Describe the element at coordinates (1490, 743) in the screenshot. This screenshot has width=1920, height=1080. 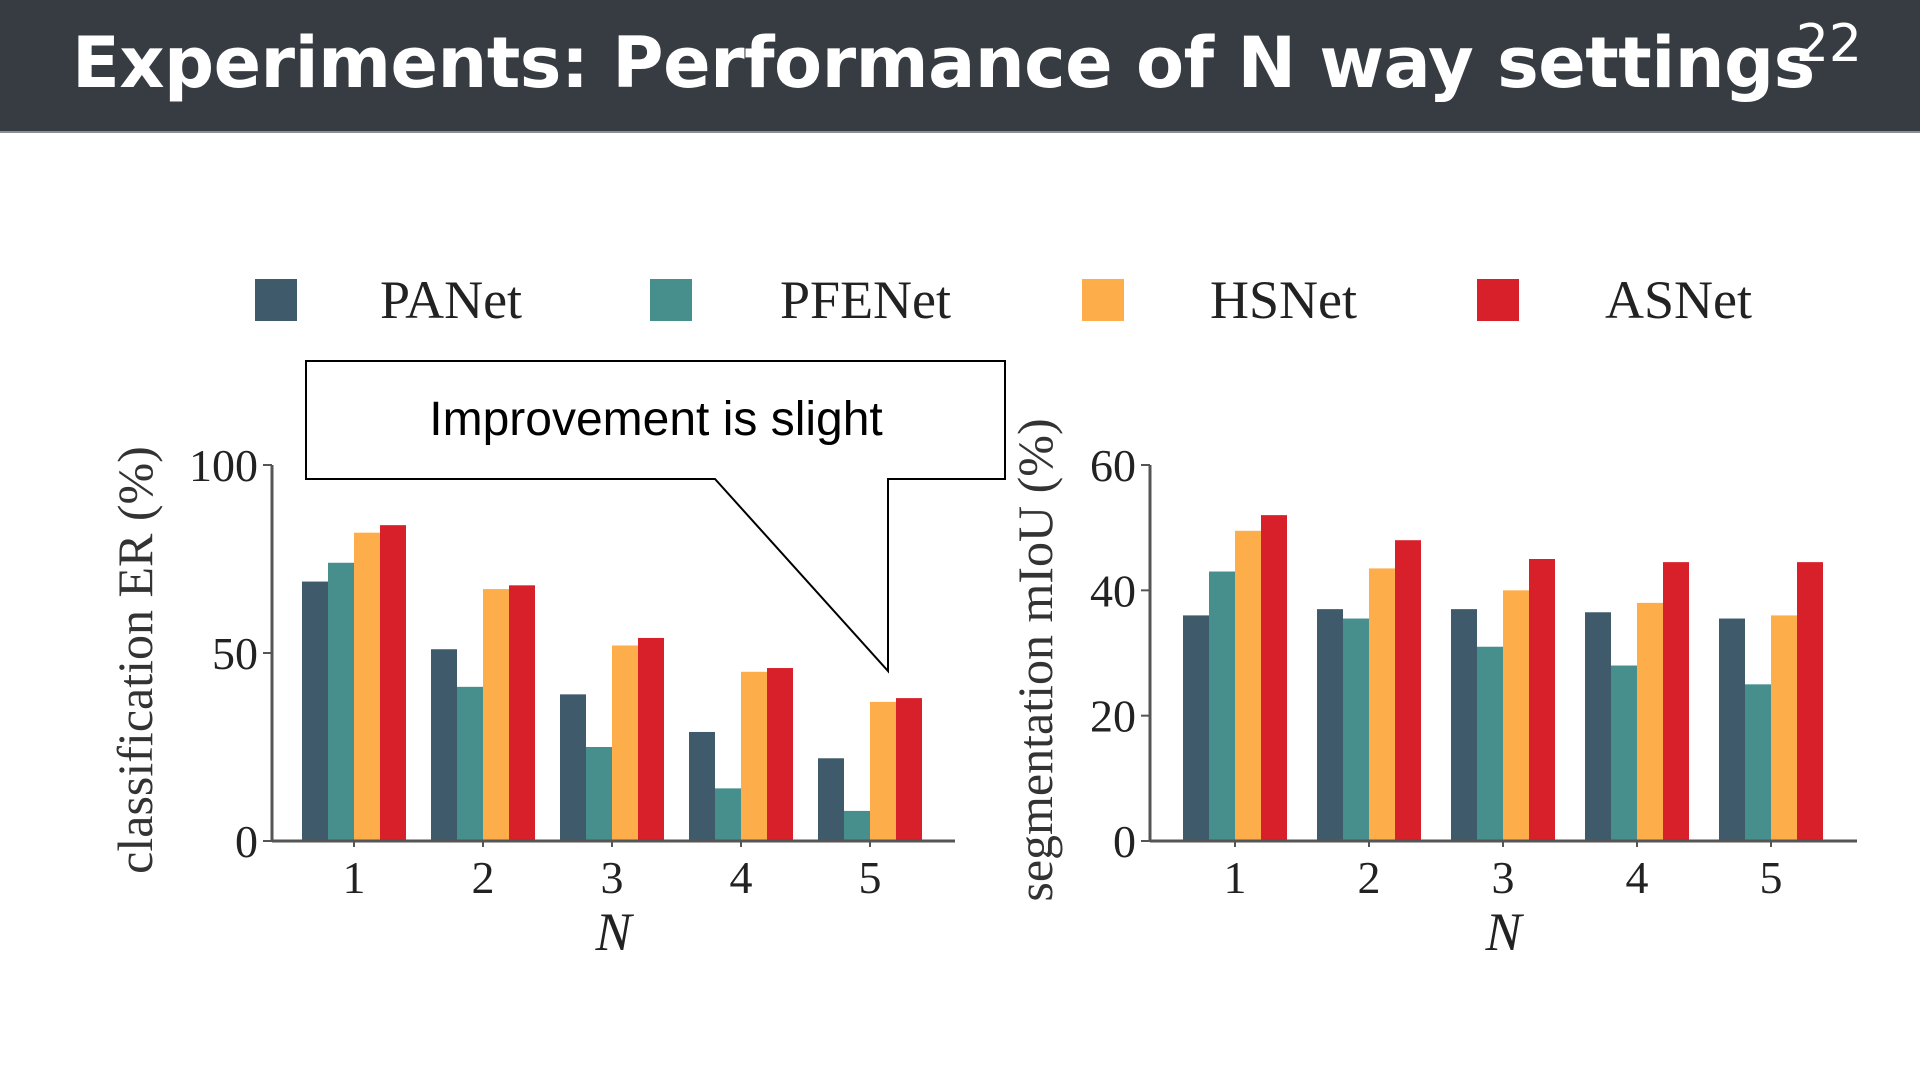
I see `bar-miou-pfenet-n3` at that location.